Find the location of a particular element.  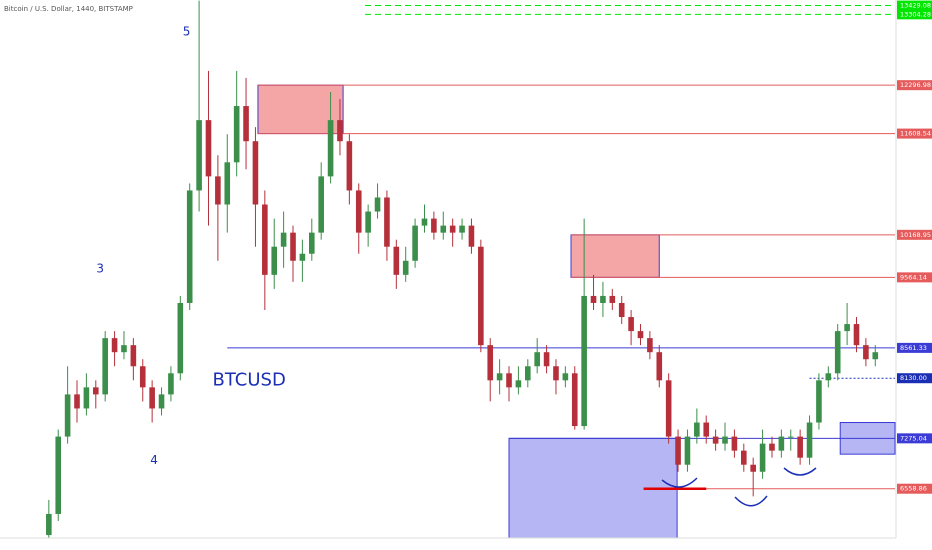

level-label: 11608.54 is located at coordinates (915, 134).